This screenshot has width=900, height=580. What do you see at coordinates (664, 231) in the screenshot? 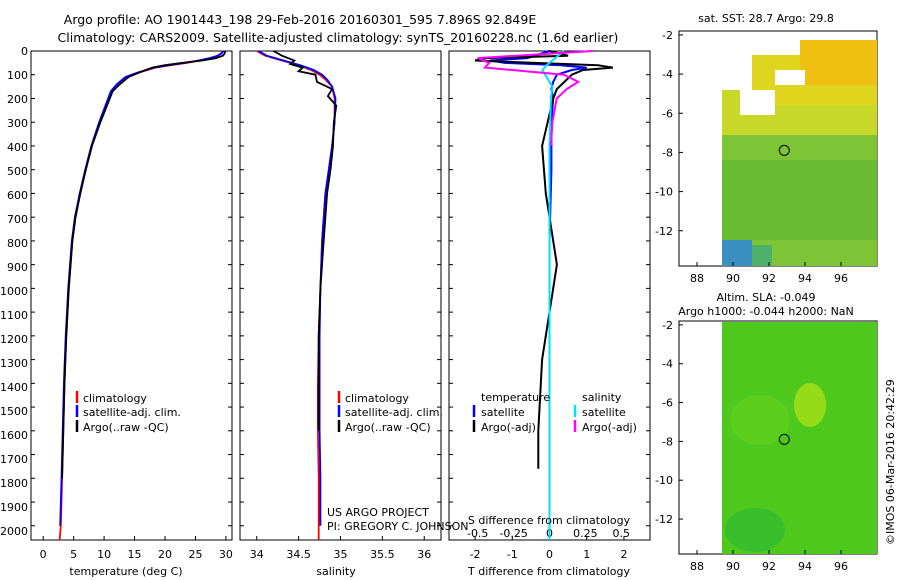
I see `map-y-tick-label: -12` at bounding box center [664, 231].